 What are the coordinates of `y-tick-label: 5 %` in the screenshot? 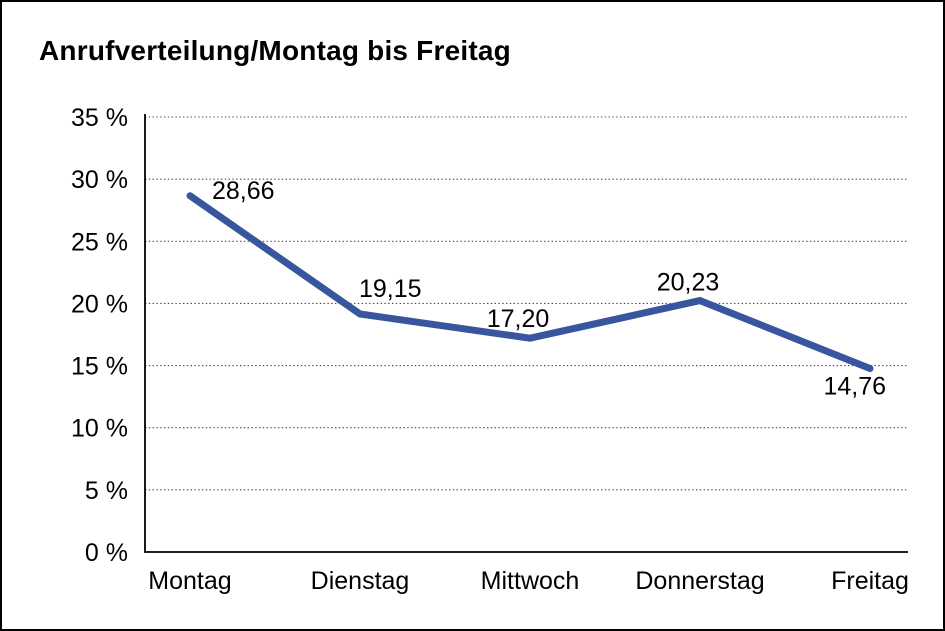 It's located at (106, 491).